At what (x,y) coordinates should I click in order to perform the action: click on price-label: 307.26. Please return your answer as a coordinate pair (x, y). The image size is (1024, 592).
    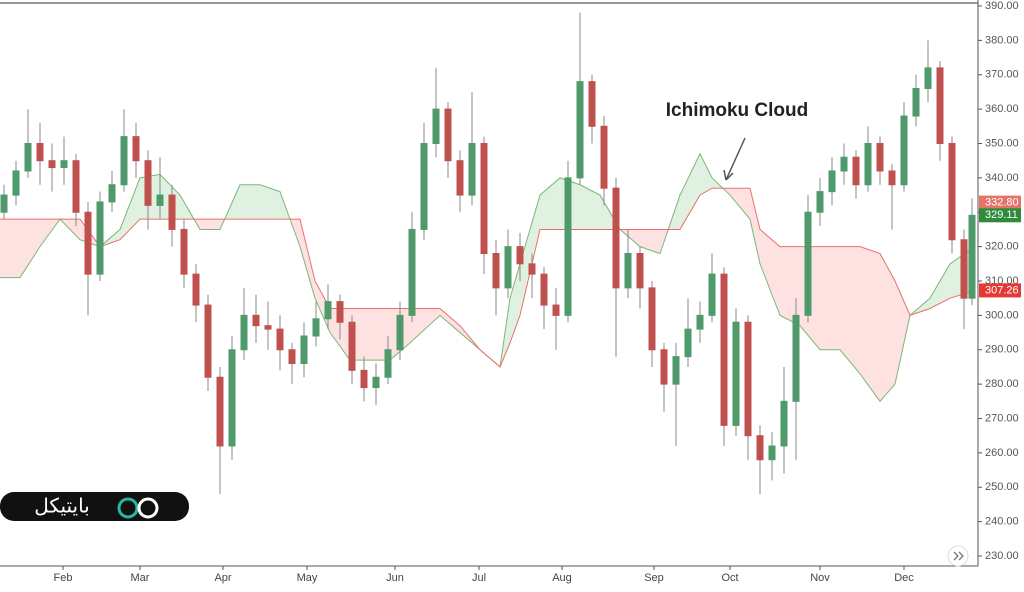
    Looking at the image, I should click on (1002, 290).